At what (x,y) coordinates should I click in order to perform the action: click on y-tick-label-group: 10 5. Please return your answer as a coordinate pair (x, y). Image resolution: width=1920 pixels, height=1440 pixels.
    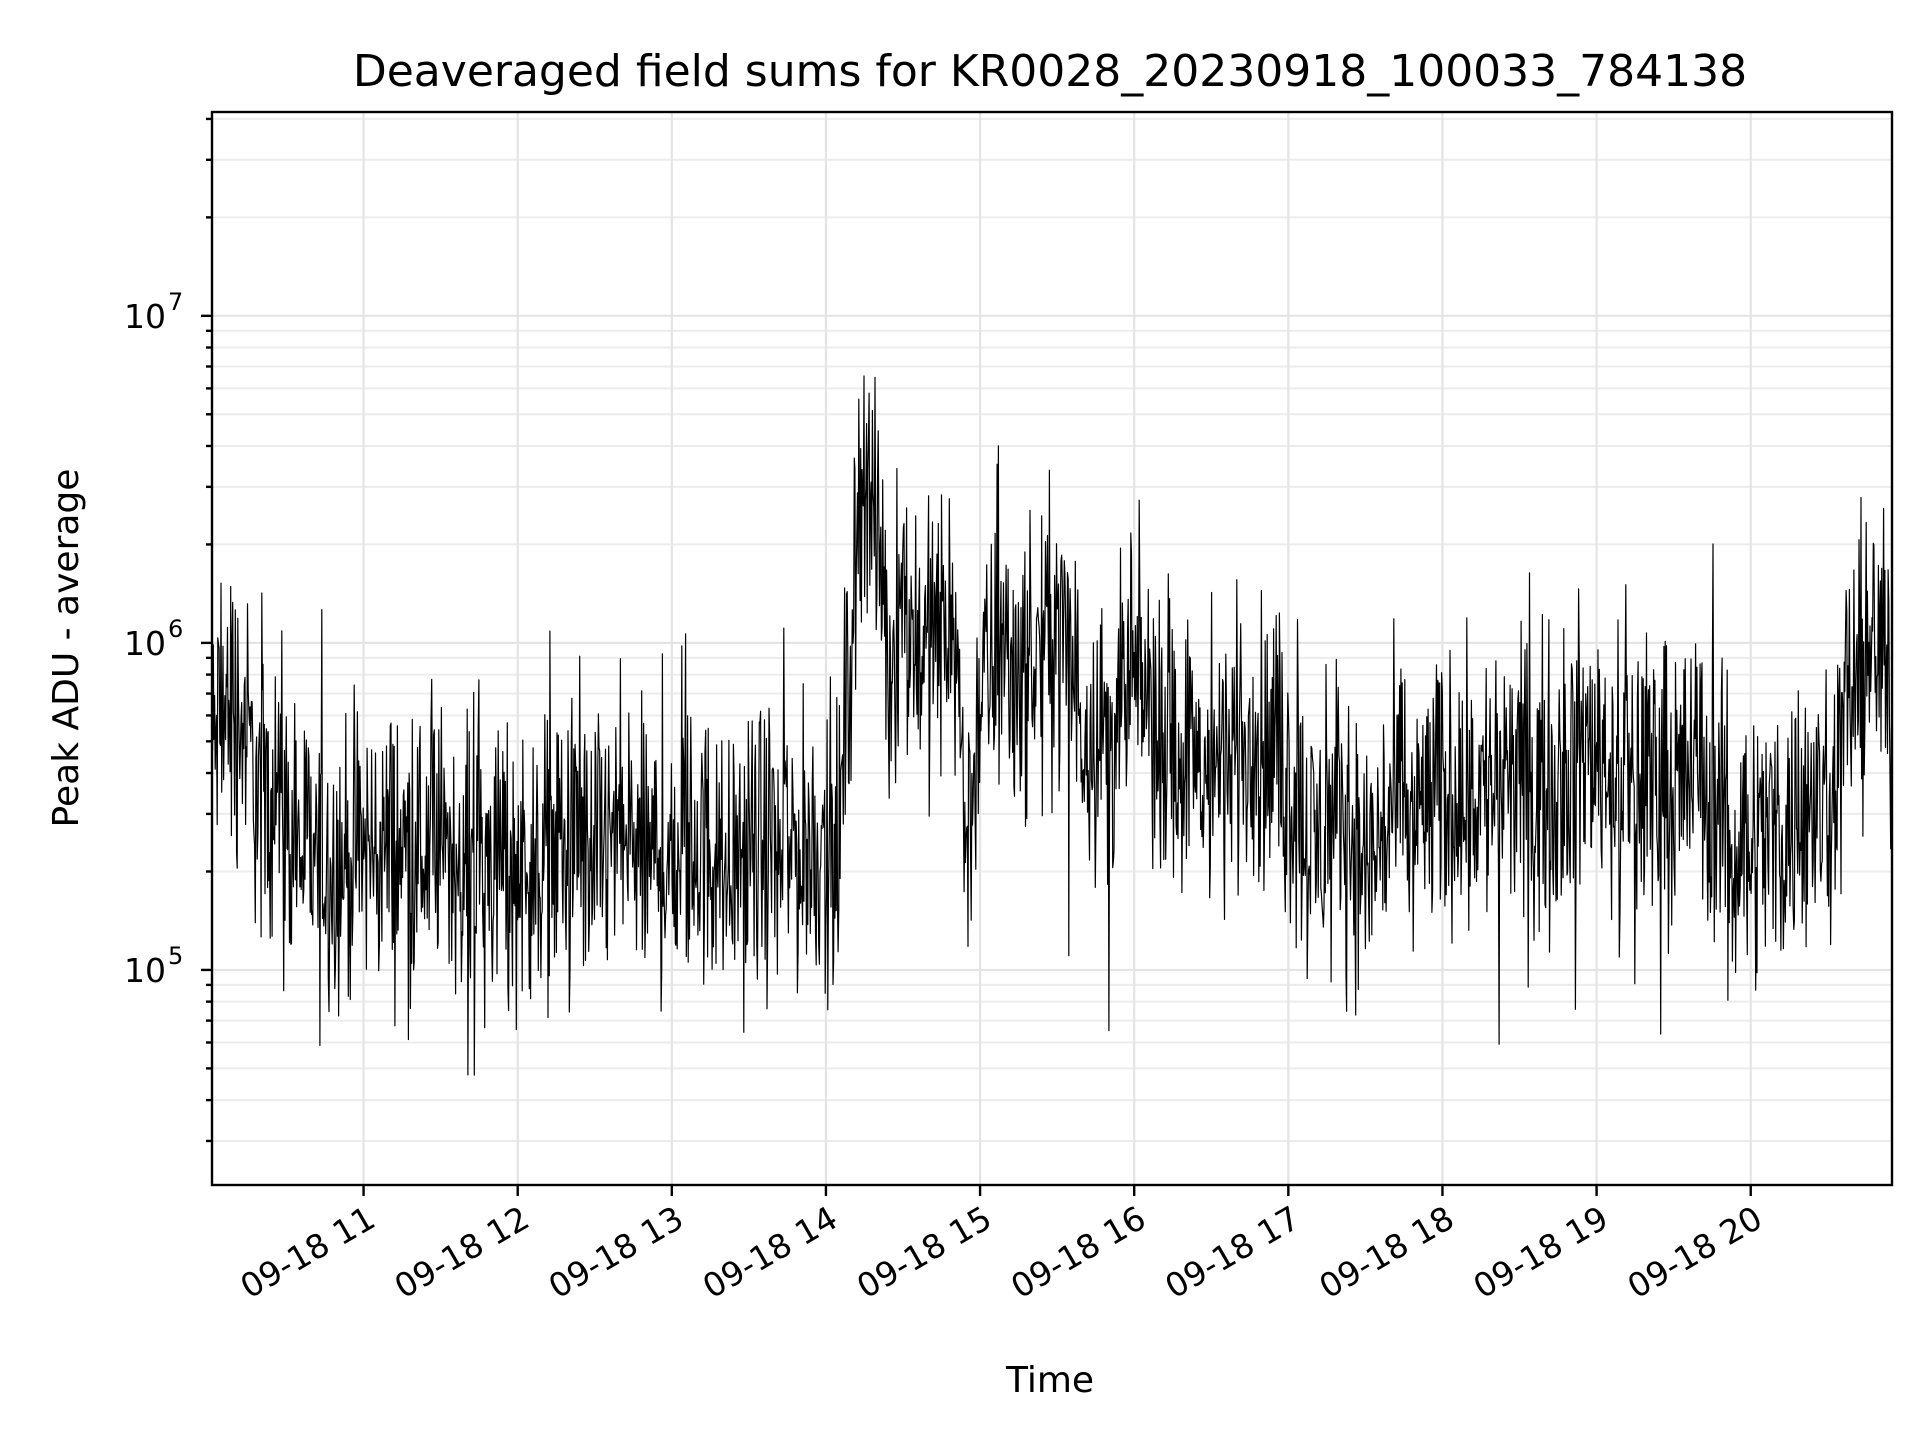
    Looking at the image, I should click on (153, 966).